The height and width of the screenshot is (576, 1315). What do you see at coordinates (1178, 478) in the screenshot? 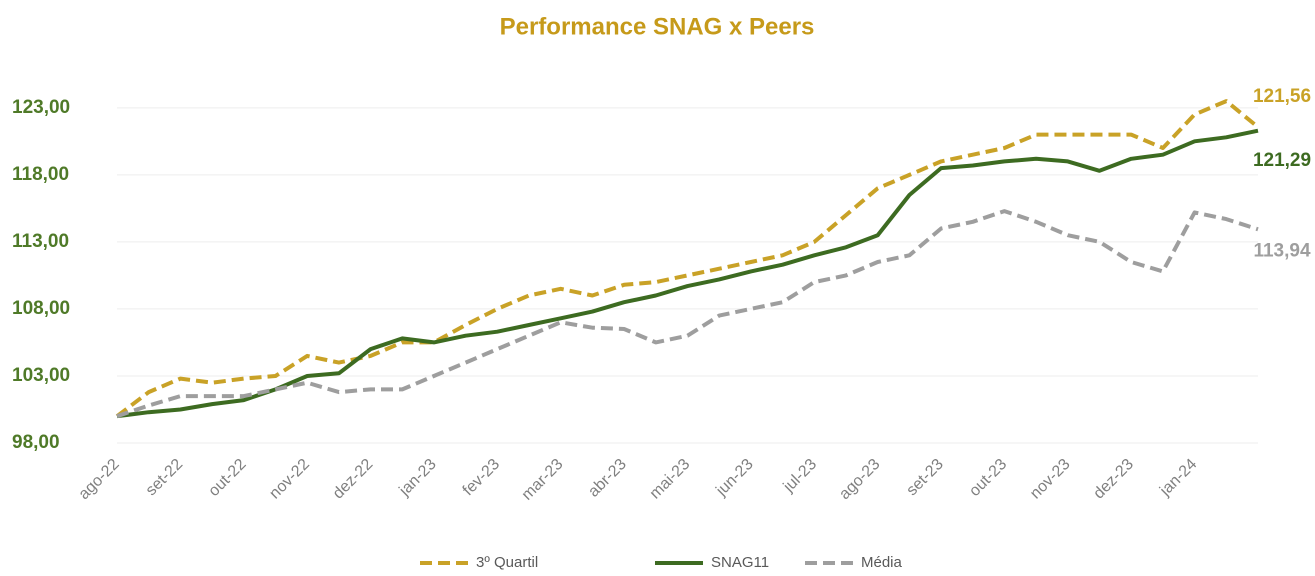
I see `x-tick-label: jan-24` at bounding box center [1178, 478].